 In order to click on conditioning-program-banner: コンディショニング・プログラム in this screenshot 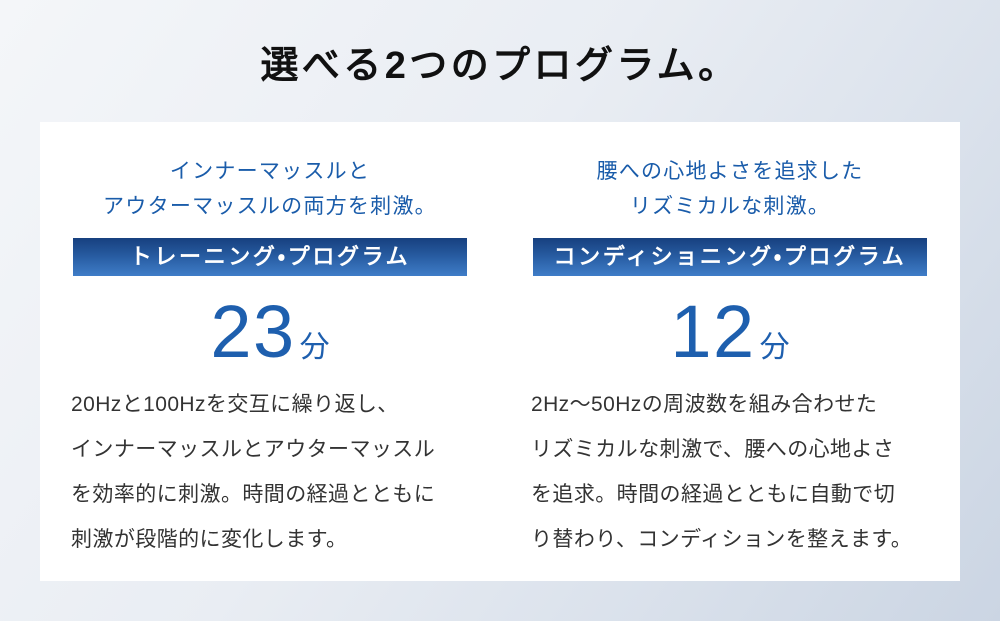, I will do `click(730, 257)`.